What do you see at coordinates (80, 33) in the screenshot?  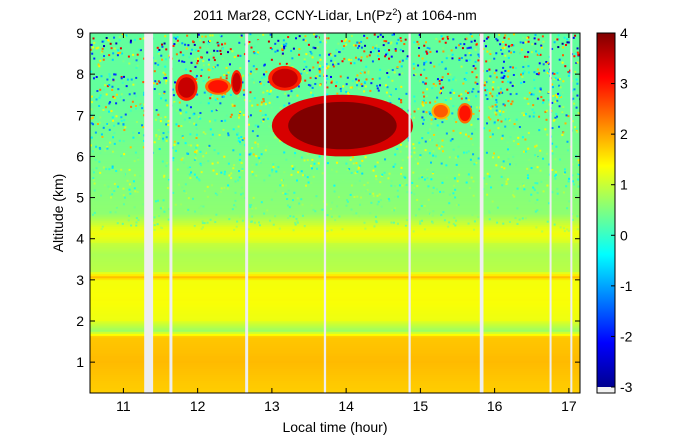 I see `y-tick-label: 9` at bounding box center [80, 33].